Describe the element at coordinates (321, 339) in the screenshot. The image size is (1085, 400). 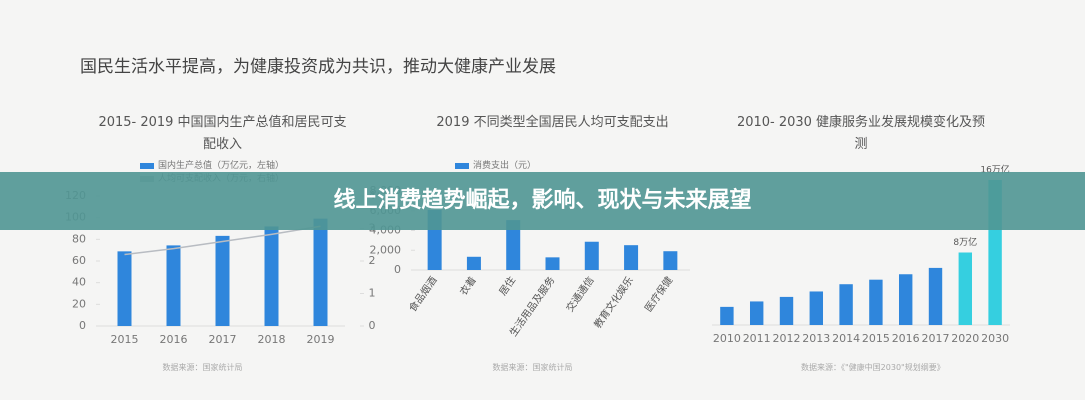
I see `x-tick-label: 2019` at that location.